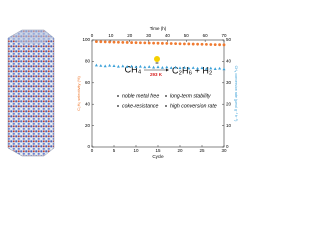 This screenshot has height=240, width=320. I want to click on y-tick-label: 60, so click(88, 82).